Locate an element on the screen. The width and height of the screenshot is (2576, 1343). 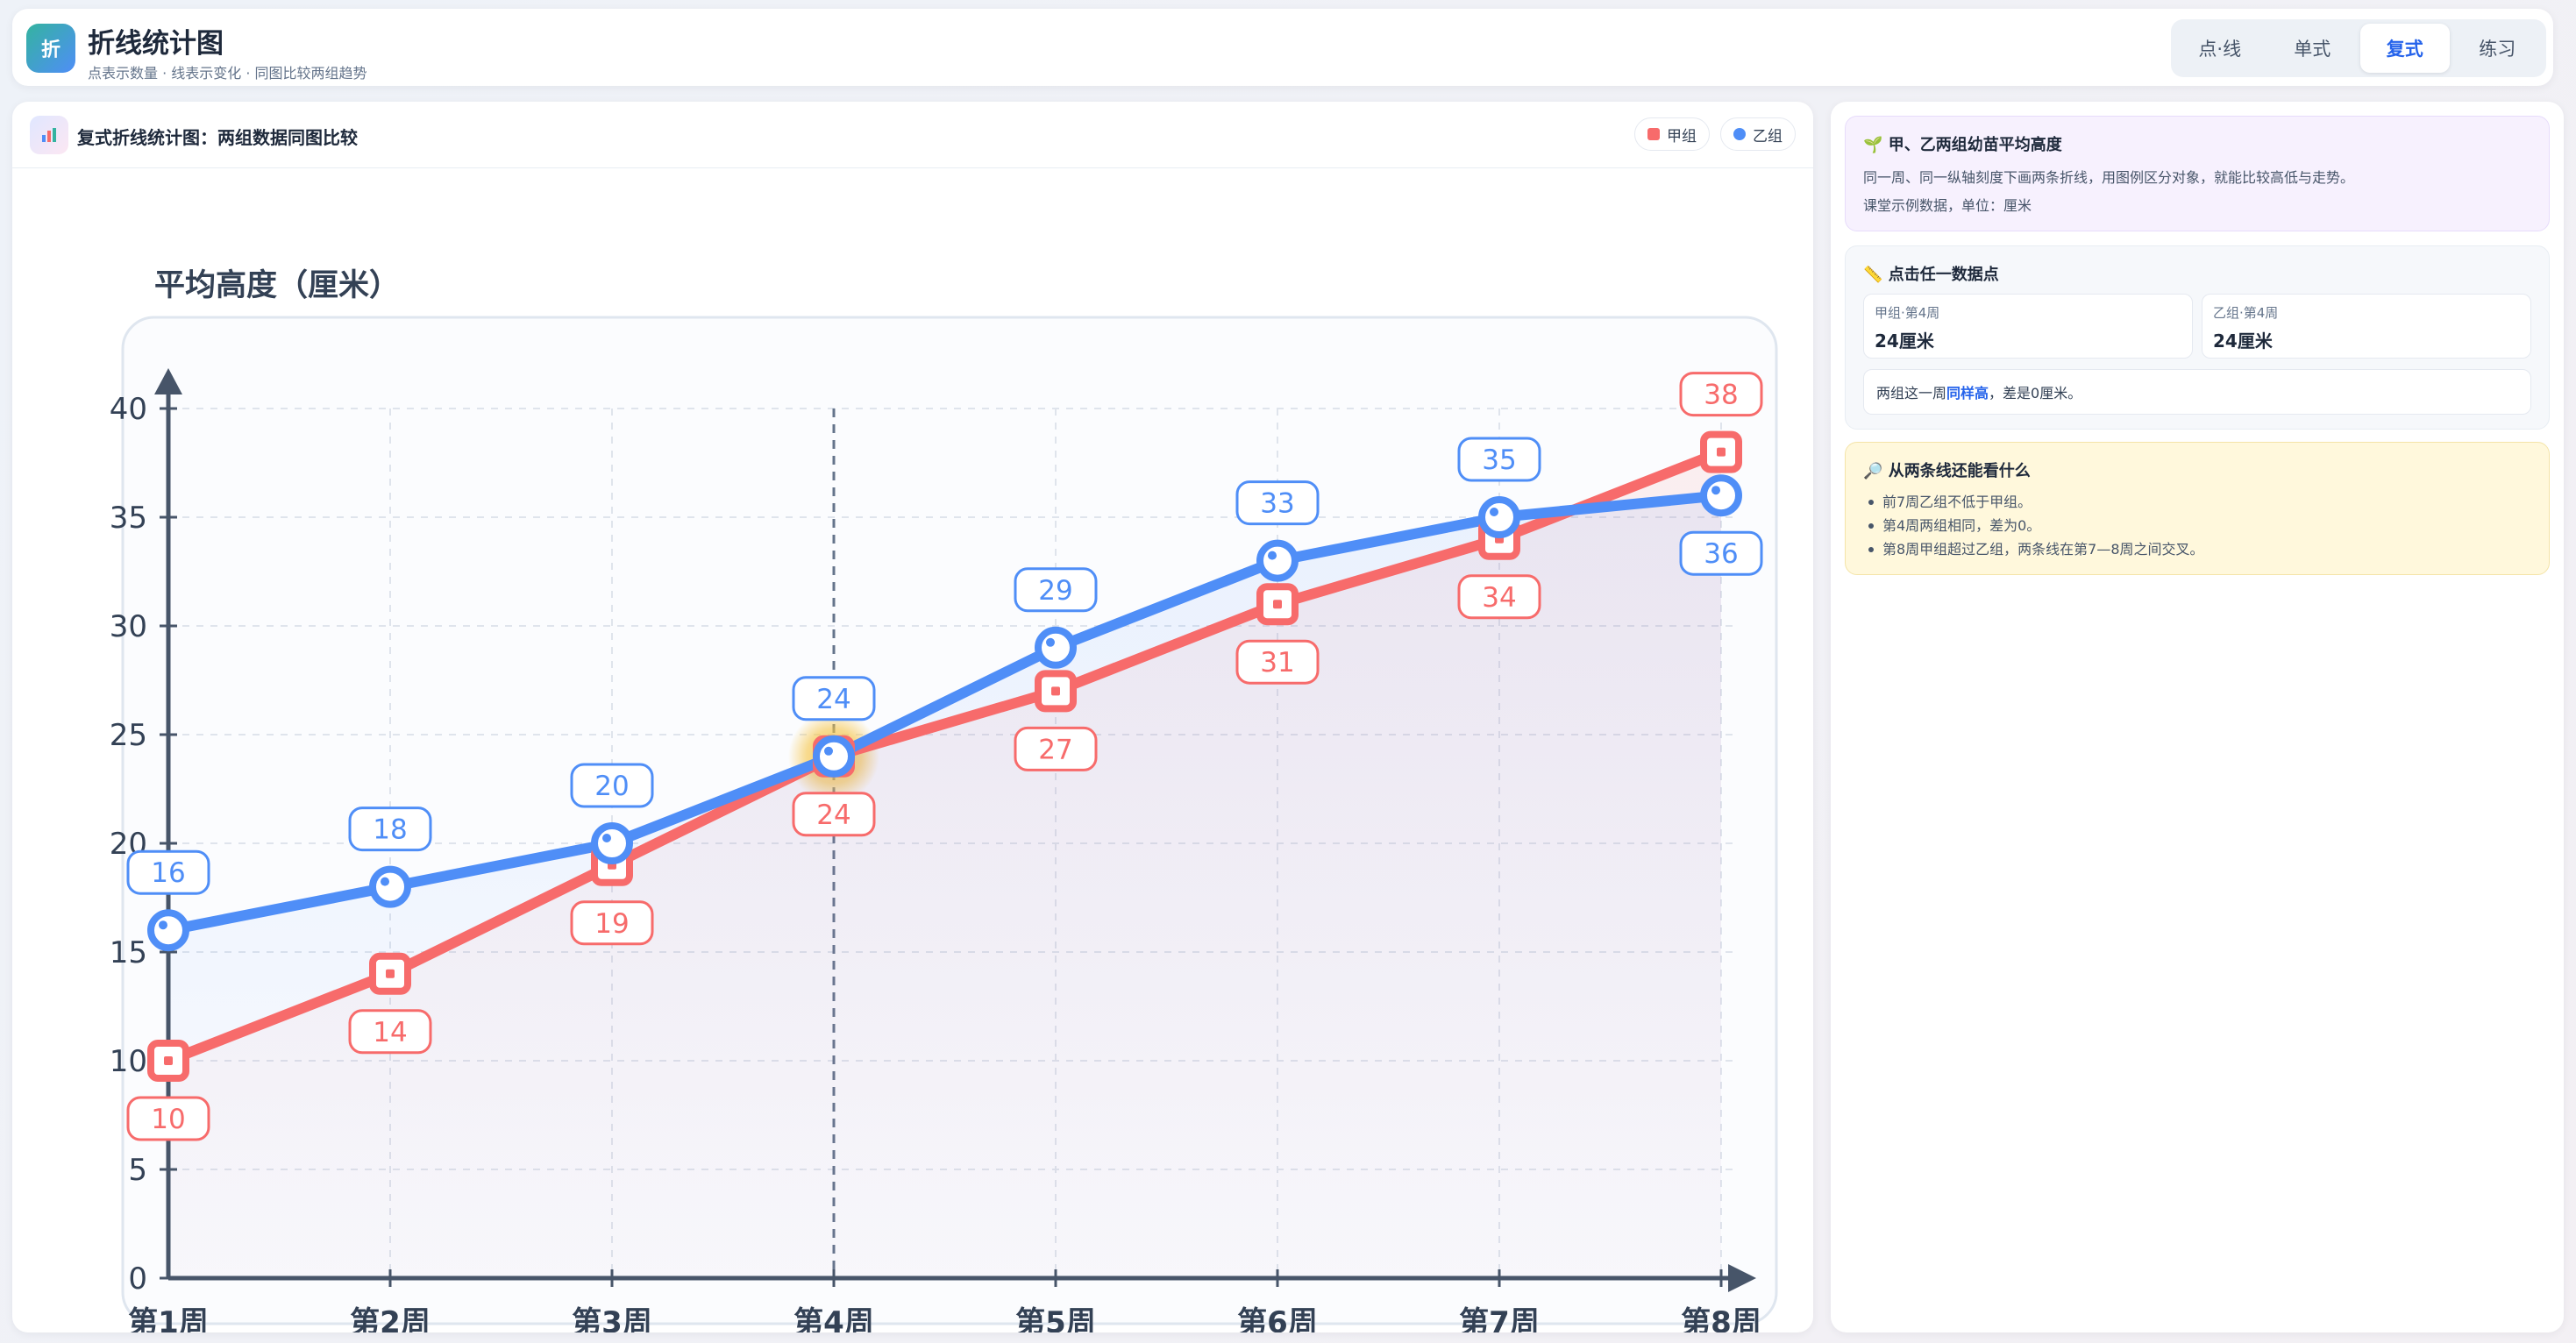
data-label: 19 is located at coordinates (611, 924).